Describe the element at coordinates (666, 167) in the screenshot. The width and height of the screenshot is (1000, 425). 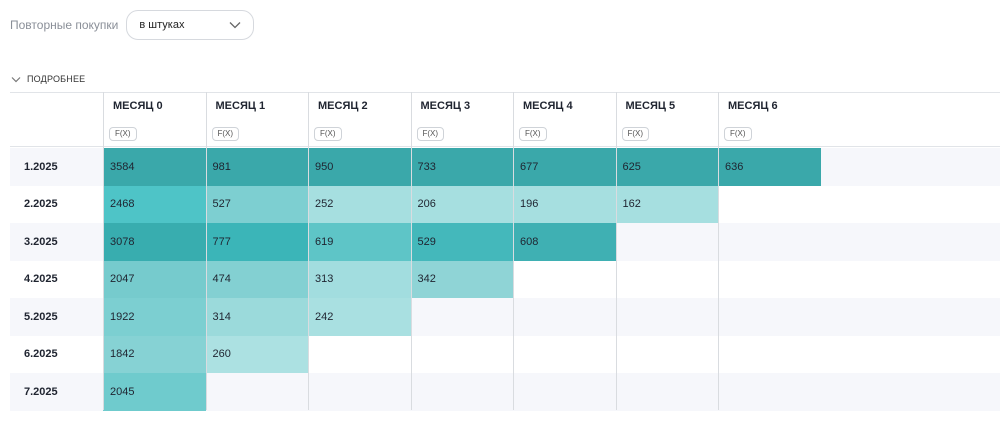
I see `table-cell: 625` at that location.